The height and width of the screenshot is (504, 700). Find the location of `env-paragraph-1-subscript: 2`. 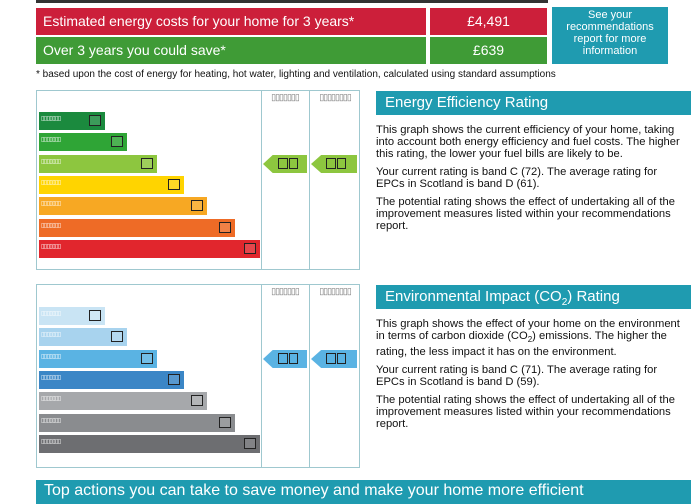

env-paragraph-1-subscript: 2 is located at coordinates (530, 340).